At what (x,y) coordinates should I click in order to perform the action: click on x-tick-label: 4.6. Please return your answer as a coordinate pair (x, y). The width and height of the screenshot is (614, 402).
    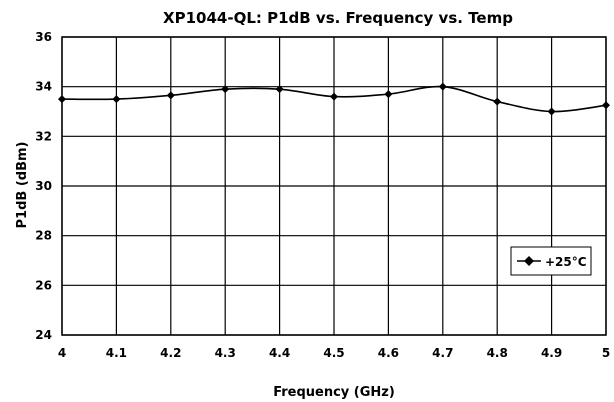
    Looking at the image, I should click on (388, 353).